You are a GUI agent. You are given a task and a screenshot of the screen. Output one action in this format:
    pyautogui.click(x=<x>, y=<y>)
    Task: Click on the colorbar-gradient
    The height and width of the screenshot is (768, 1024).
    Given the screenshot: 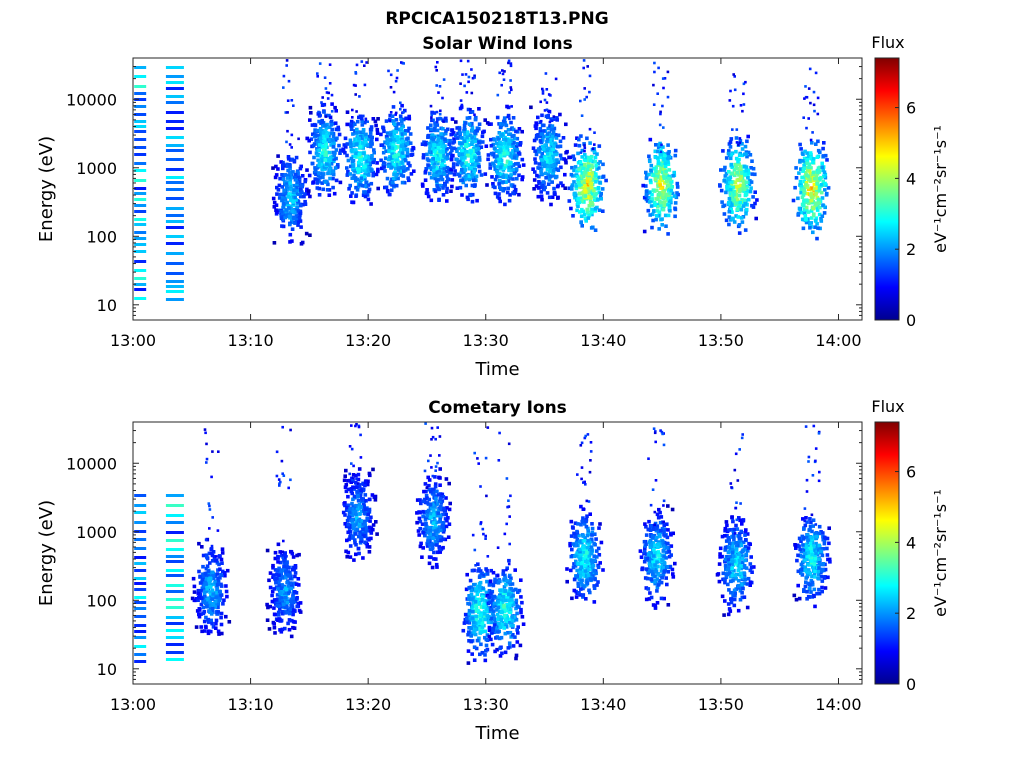 What is the action you would take?
    pyautogui.click(x=887, y=189)
    